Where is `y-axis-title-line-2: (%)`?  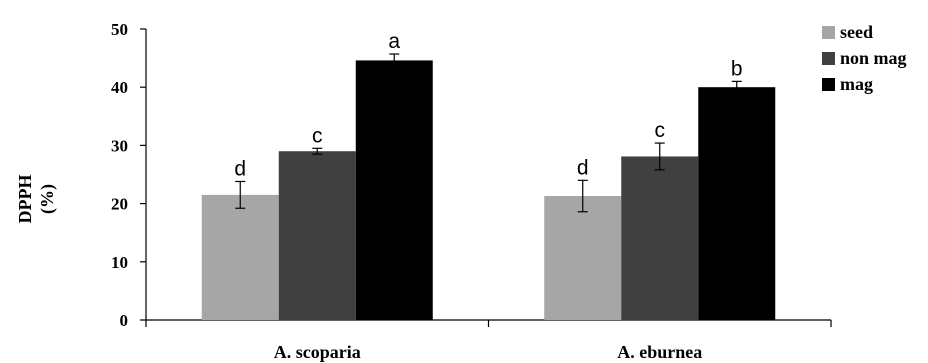
y-axis-title-line-2: (%) is located at coordinates (47, 199).